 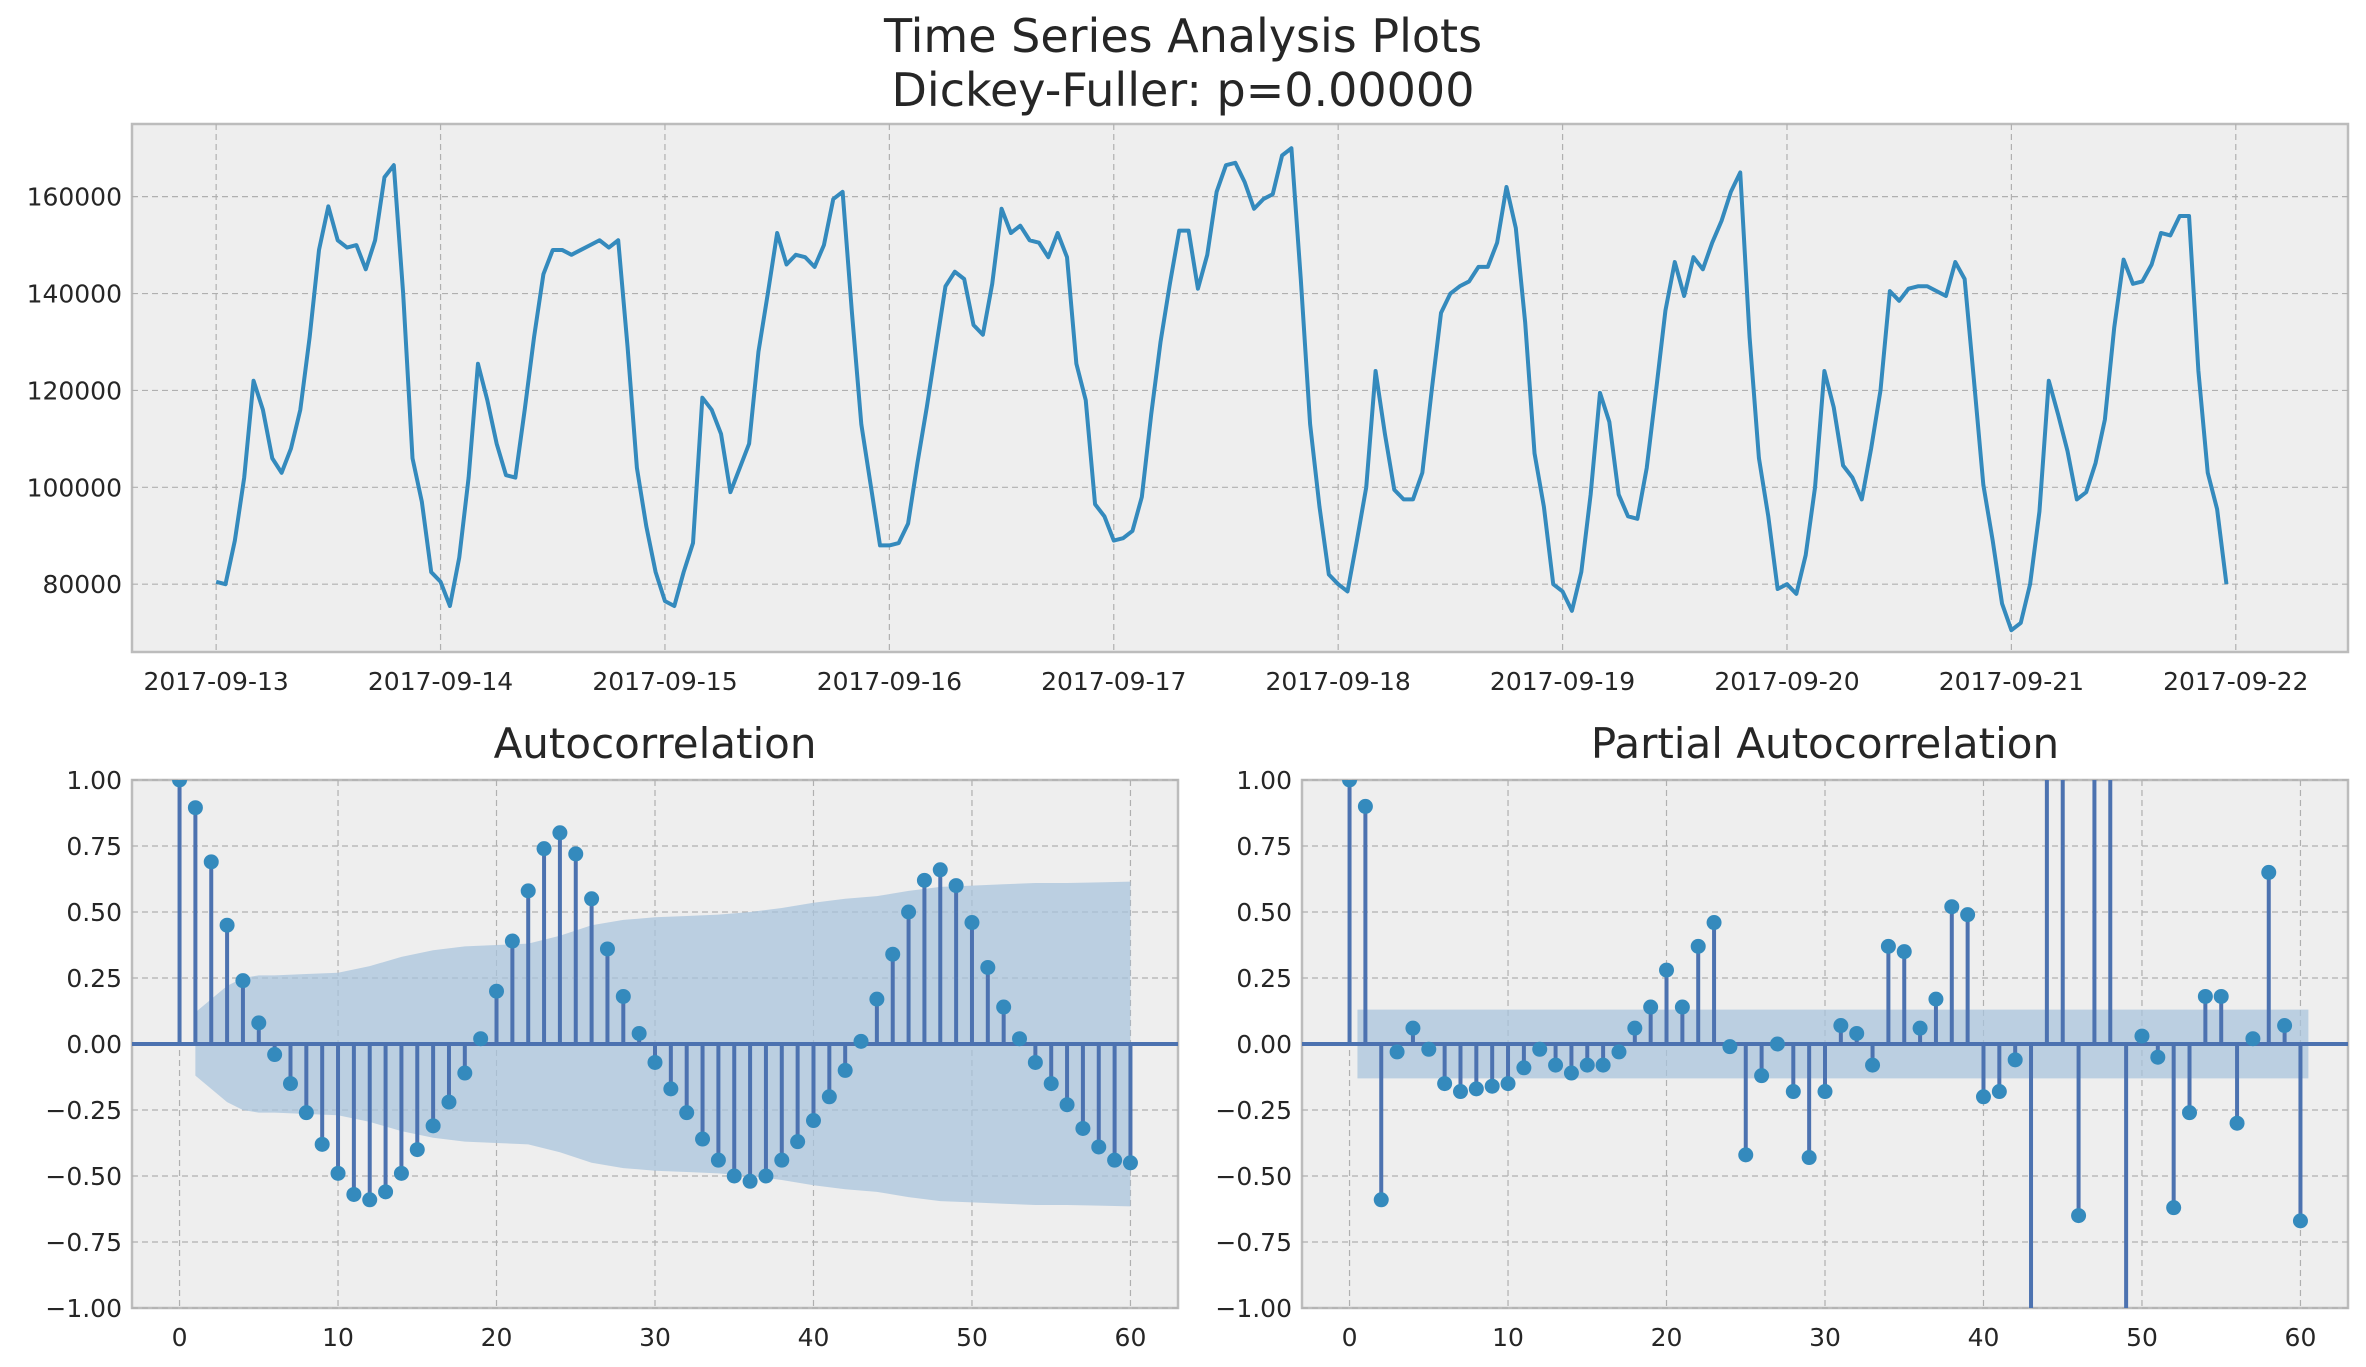 I want to click on ts-y-tick-label: 80000, so click(x=82, y=584).